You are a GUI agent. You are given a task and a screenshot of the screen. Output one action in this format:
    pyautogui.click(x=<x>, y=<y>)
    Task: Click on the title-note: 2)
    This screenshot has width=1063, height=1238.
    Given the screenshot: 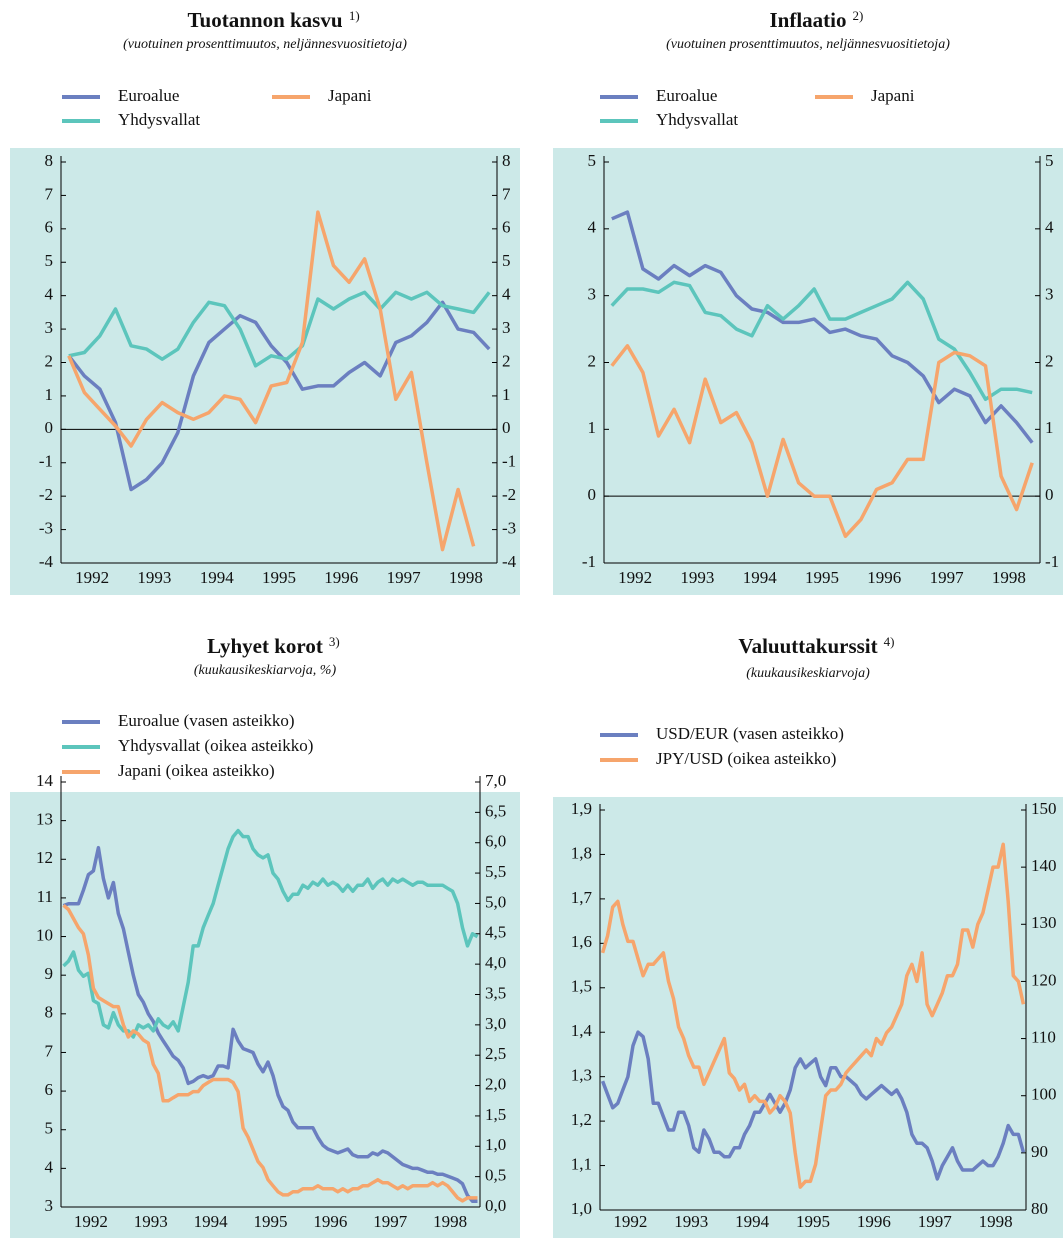 What is the action you would take?
    pyautogui.click(x=858, y=15)
    